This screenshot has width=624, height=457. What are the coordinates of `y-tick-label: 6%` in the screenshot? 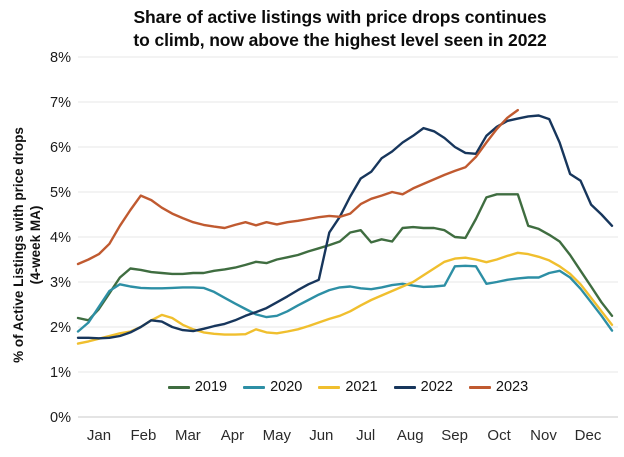 It's located at (60, 148).